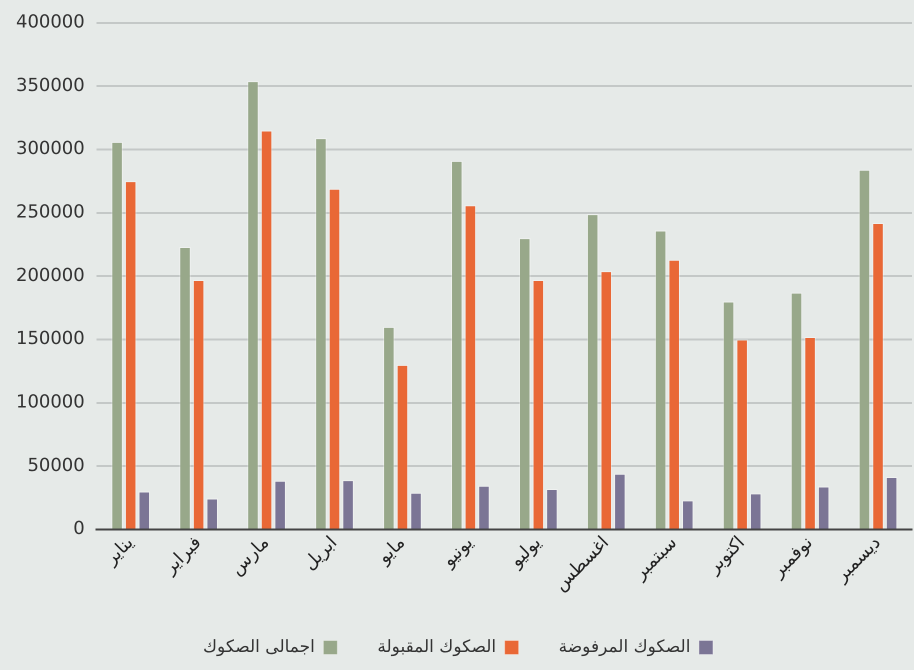  I want to click on x-tick-label: يونيو, so click(458, 552).